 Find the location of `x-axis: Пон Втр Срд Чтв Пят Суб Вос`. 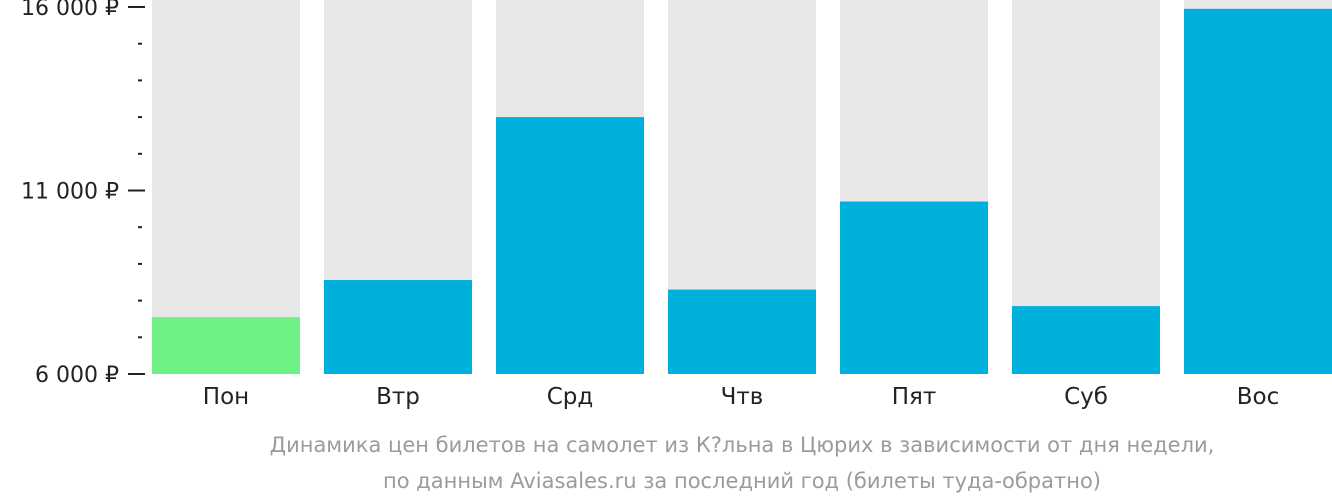

x-axis: Пон Втр Срд Чтв Пят Суб Вос is located at coordinates (741, 397).